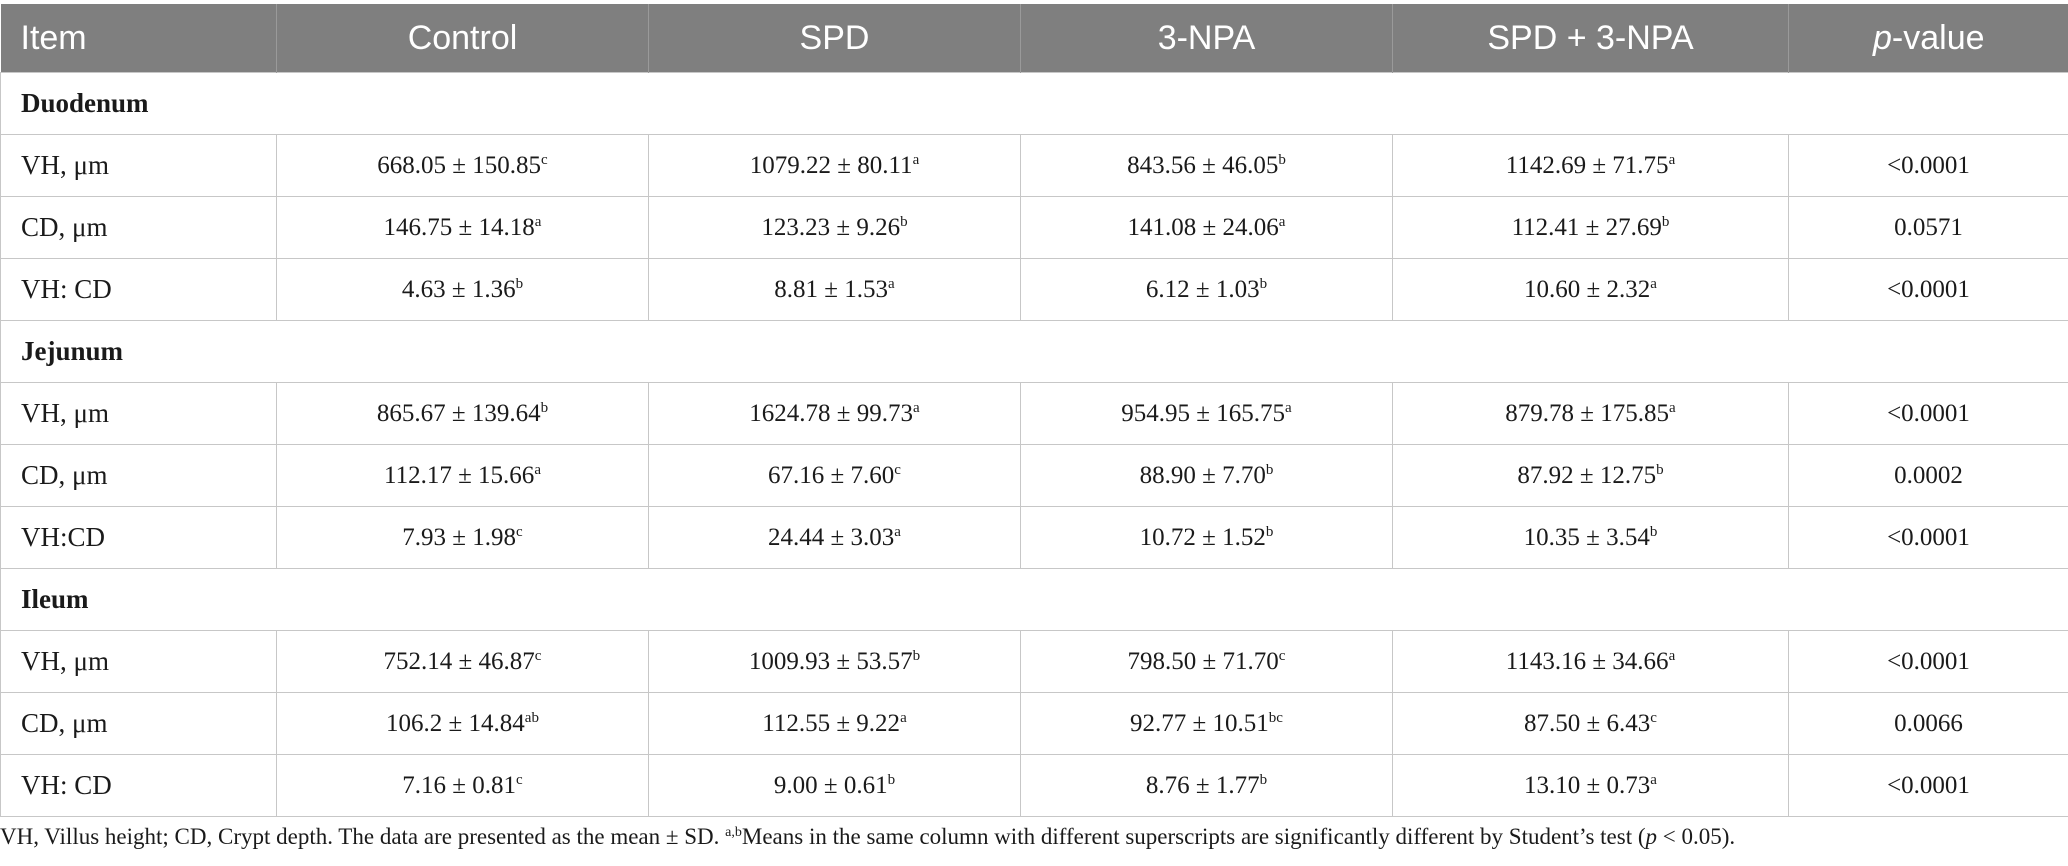  Describe the element at coordinates (1034, 351) in the screenshot. I see `section-title: Jejunum` at that location.